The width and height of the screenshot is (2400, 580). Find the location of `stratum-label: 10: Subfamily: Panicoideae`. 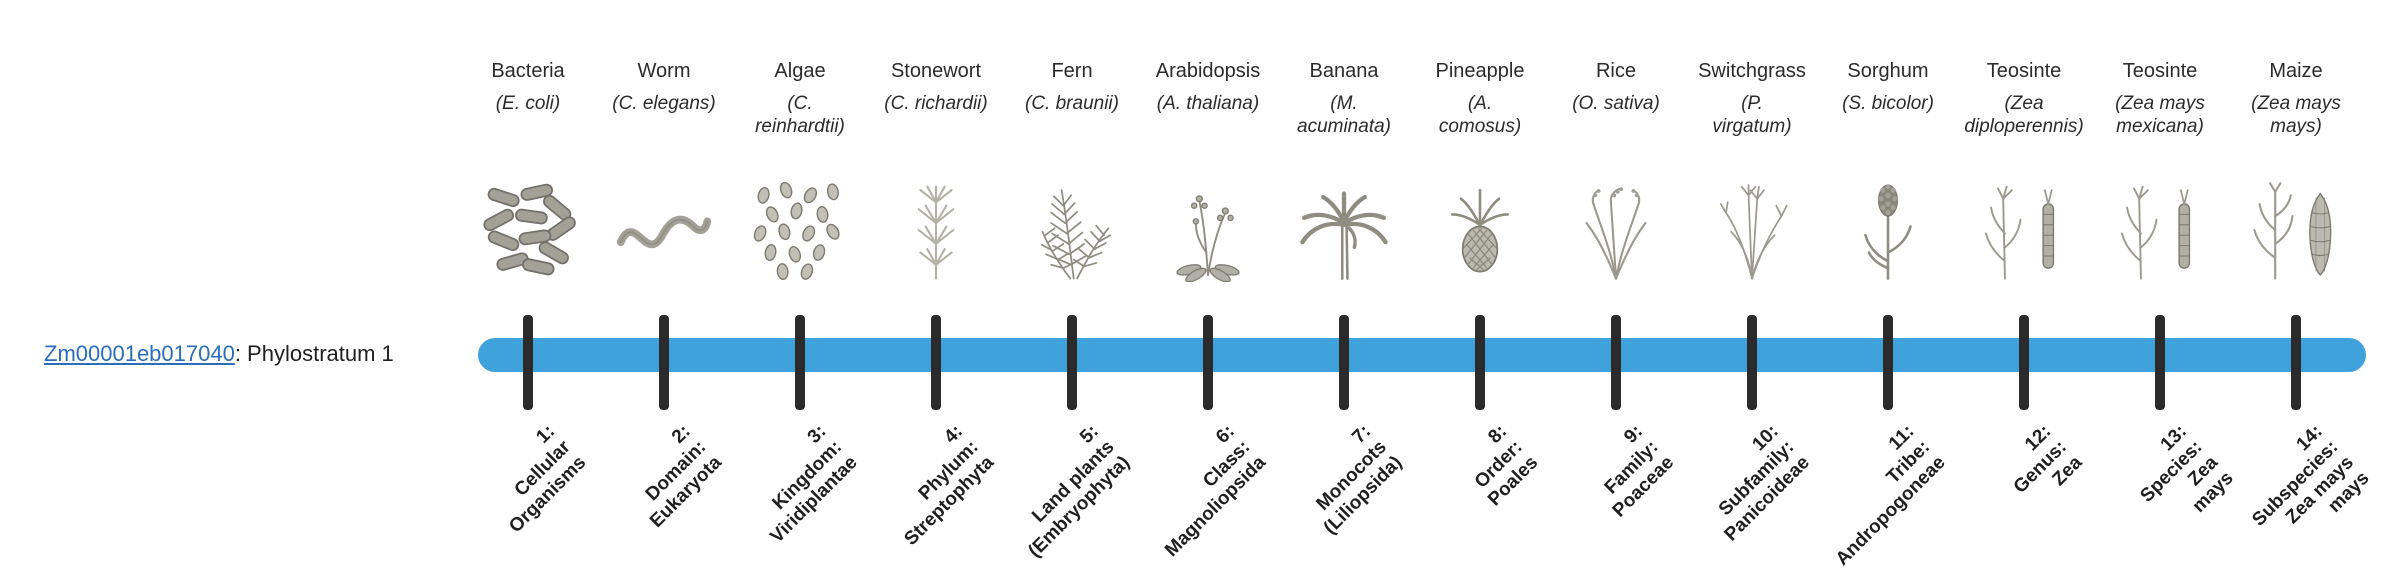

stratum-label: 10: Subfamily: Panicoideae is located at coordinates (1764, 483).